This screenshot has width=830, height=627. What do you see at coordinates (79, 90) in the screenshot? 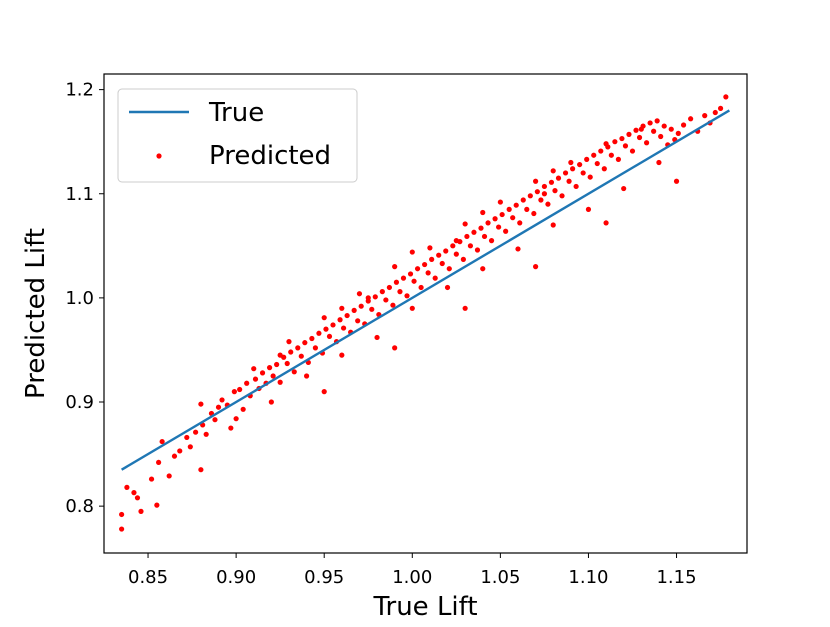
I see `y-tick-label: 1.2` at bounding box center [79, 90].